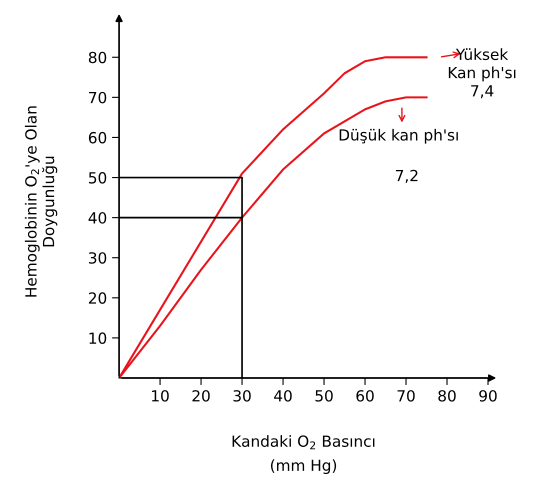 This screenshot has width=559, height=504. Describe the element at coordinates (303, 454) in the screenshot. I see `x-axis-title: Kandaki O$_{2}$ Basıncı (mm Hg)` at that location.